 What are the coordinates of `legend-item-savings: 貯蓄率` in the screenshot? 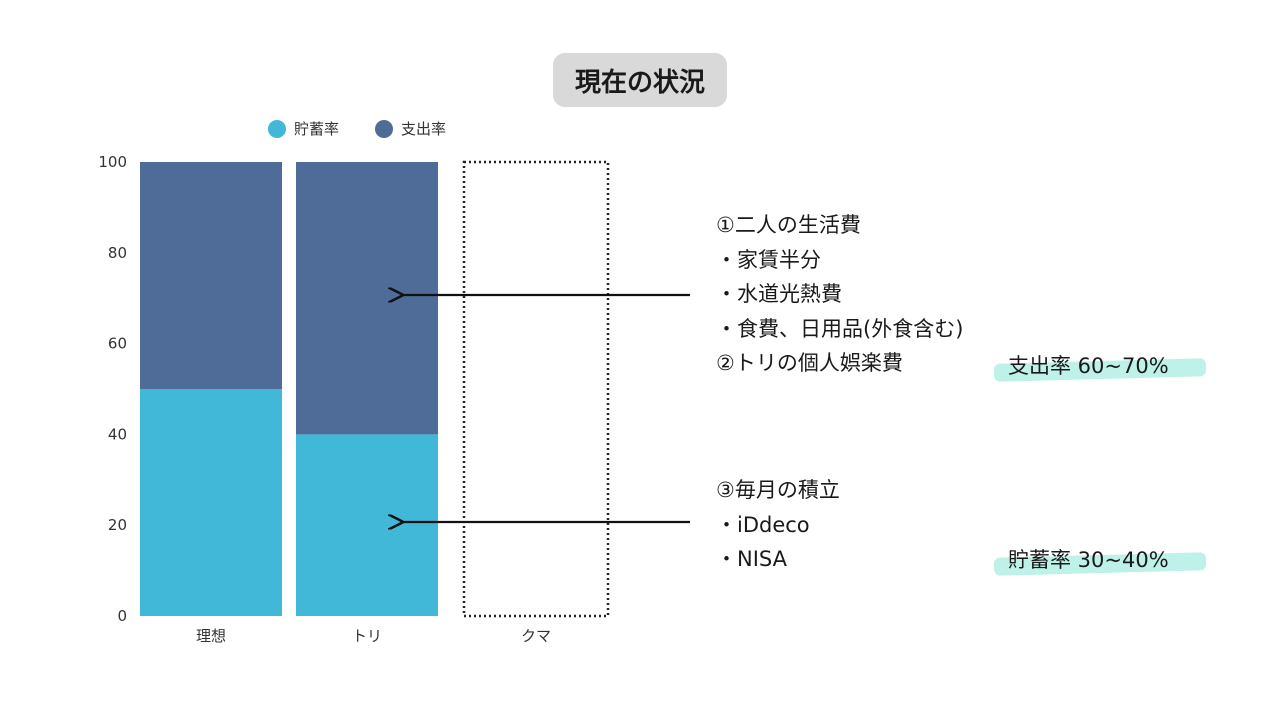 It's located at (303, 128).